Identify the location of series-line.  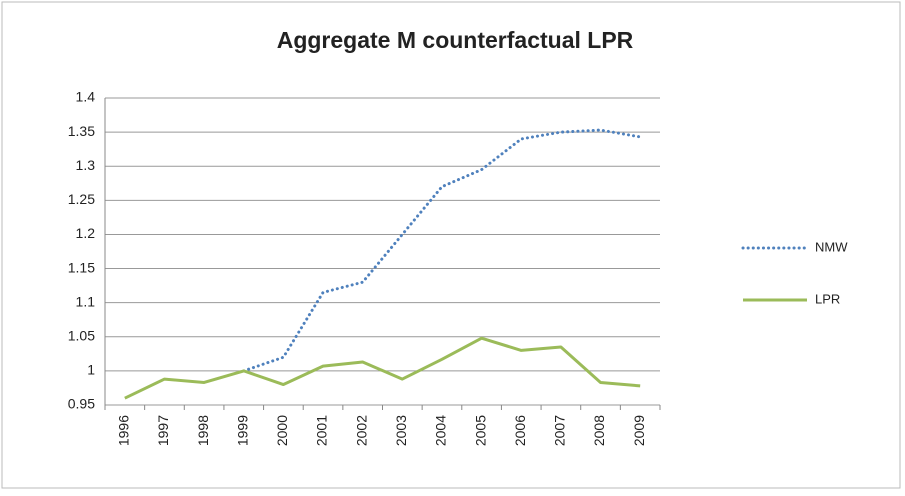
(382, 368).